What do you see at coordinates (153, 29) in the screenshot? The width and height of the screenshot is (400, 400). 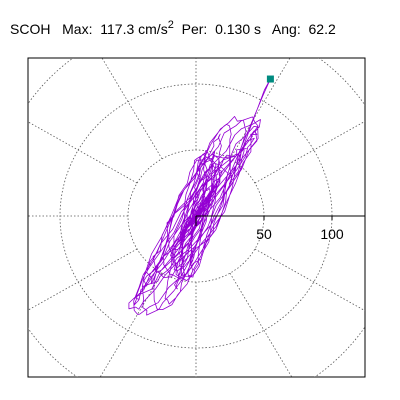 I see `max-unit: cm/s` at bounding box center [153, 29].